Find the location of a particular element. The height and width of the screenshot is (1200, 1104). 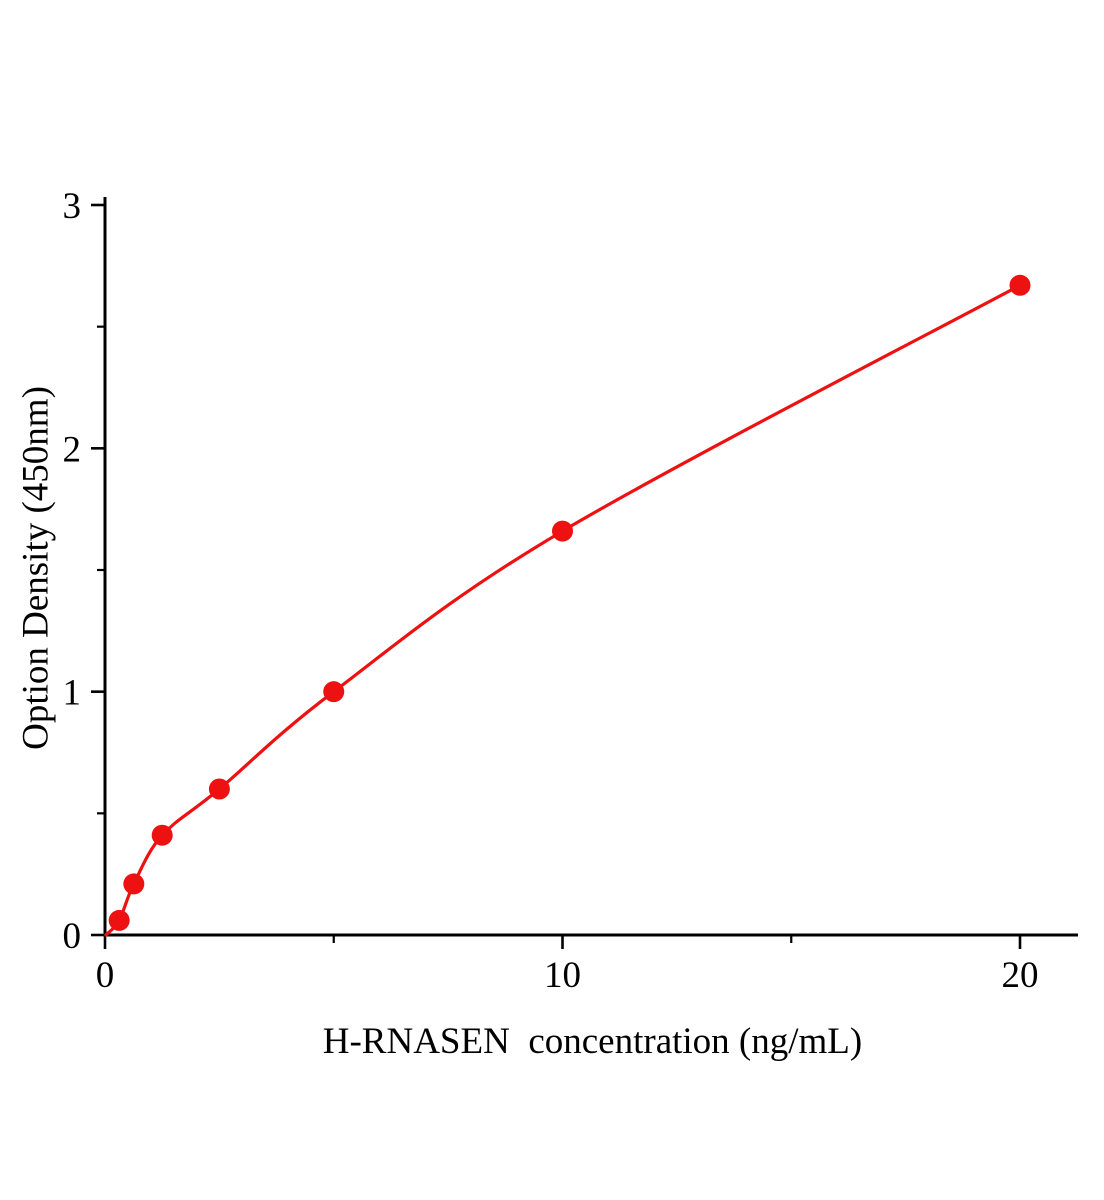

y-tick-label: 3 is located at coordinates (72, 206).